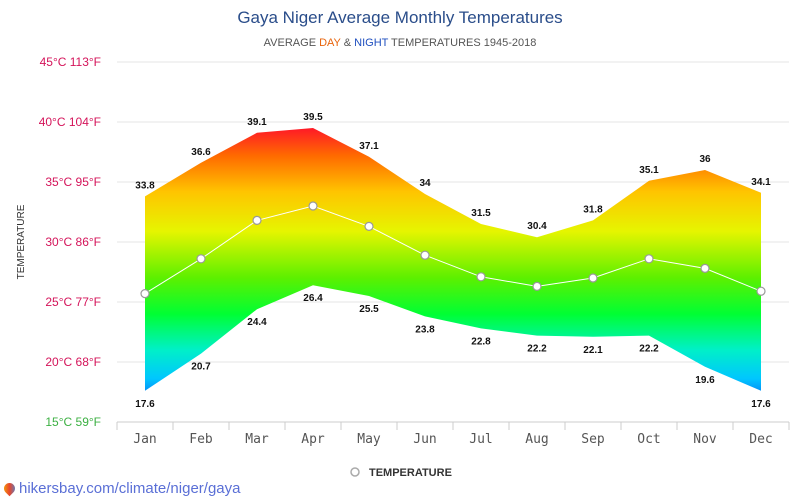  What do you see at coordinates (425, 329) in the screenshot?
I see `night-value-label: 23.8` at bounding box center [425, 329].